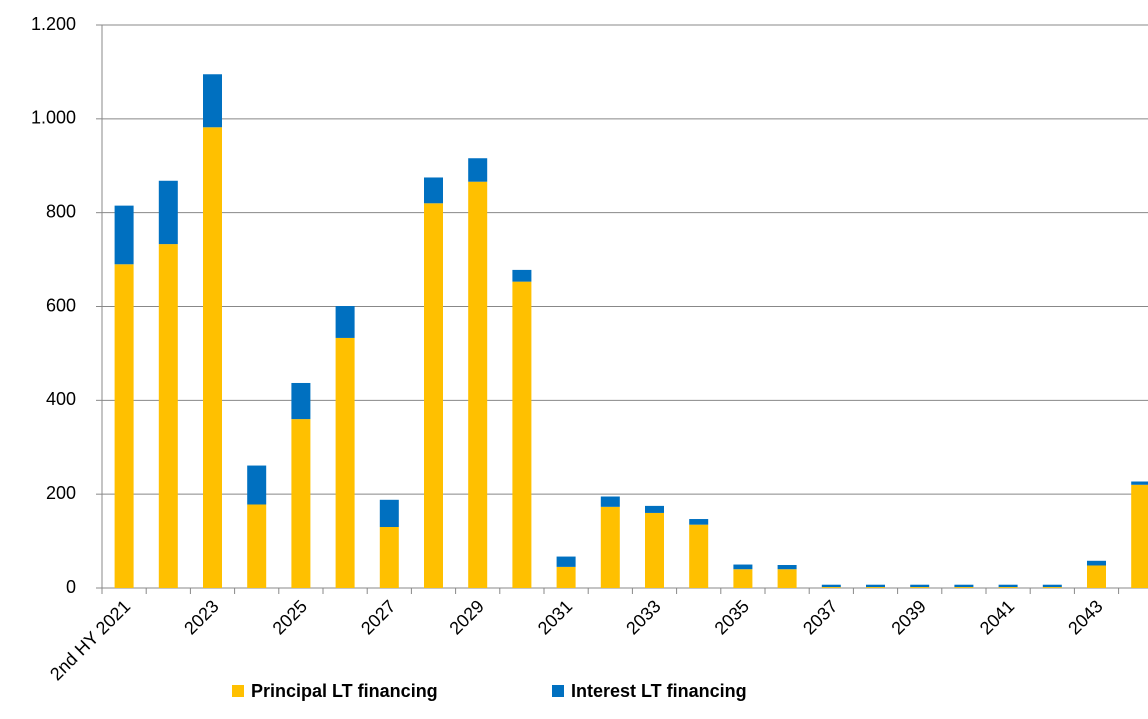 Image resolution: width=1148 pixels, height=719 pixels. What do you see at coordinates (53, 118) in the screenshot?
I see `y-tick-label: 1.000` at bounding box center [53, 118].